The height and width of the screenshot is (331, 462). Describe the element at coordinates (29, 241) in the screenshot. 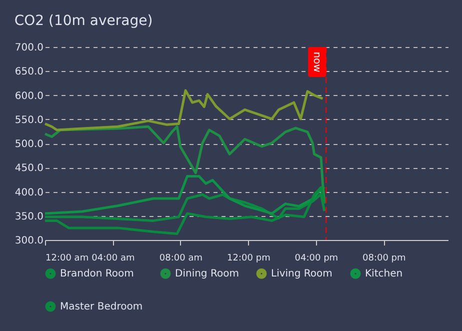

I see `y-tick-label: 300.0` at that location.